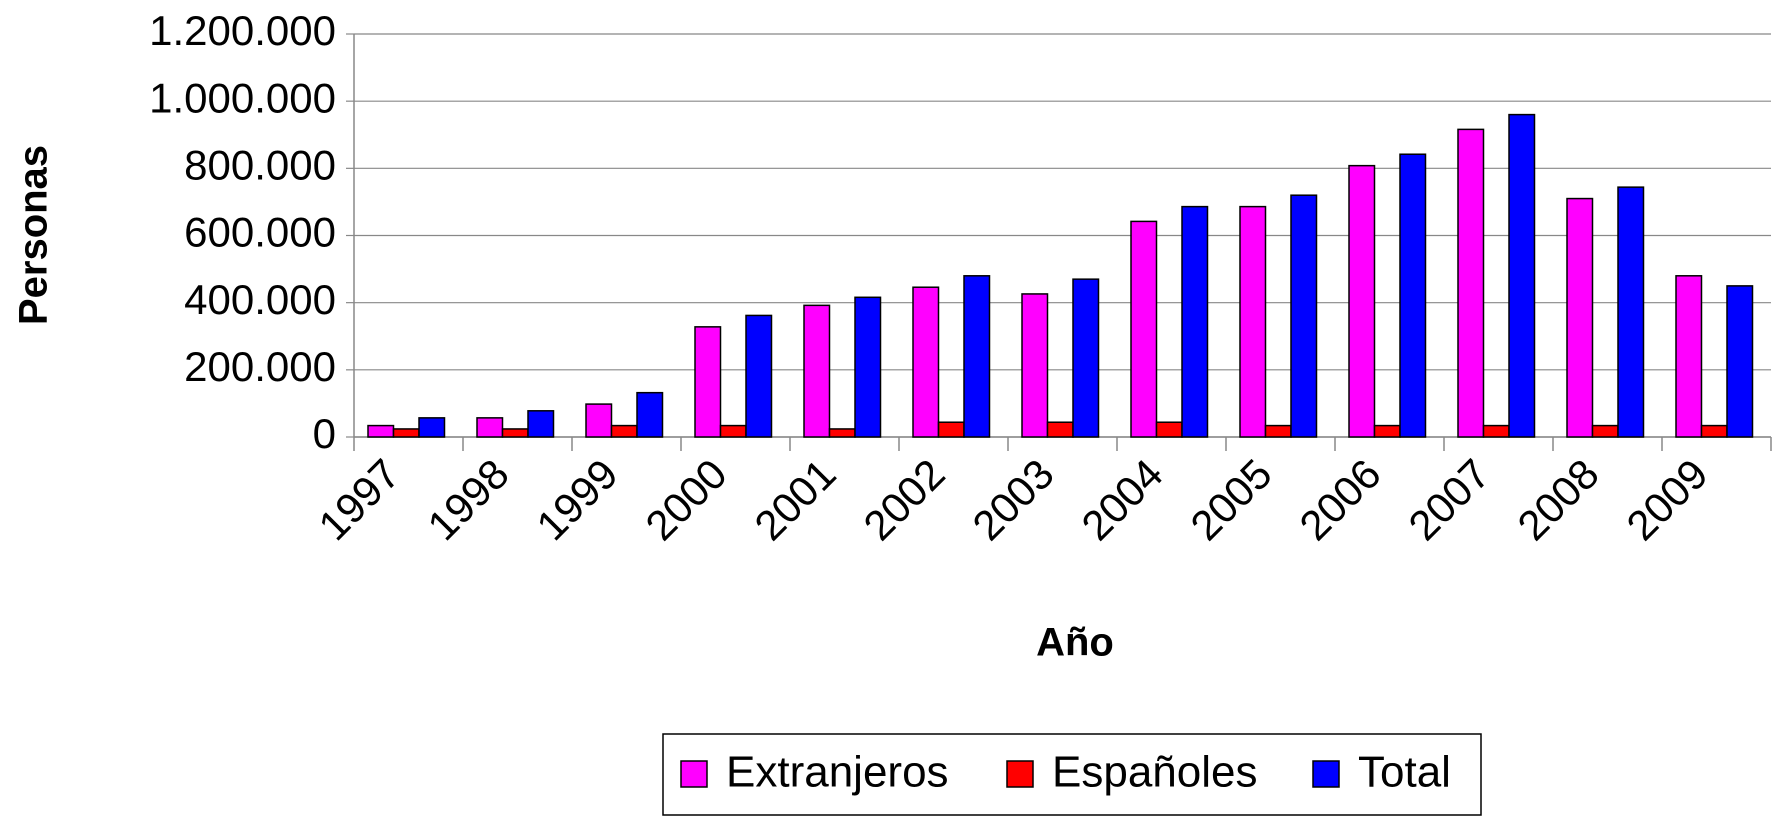  What do you see at coordinates (260, 232) in the screenshot?
I see `y-tick-label: 600.000` at bounding box center [260, 232].